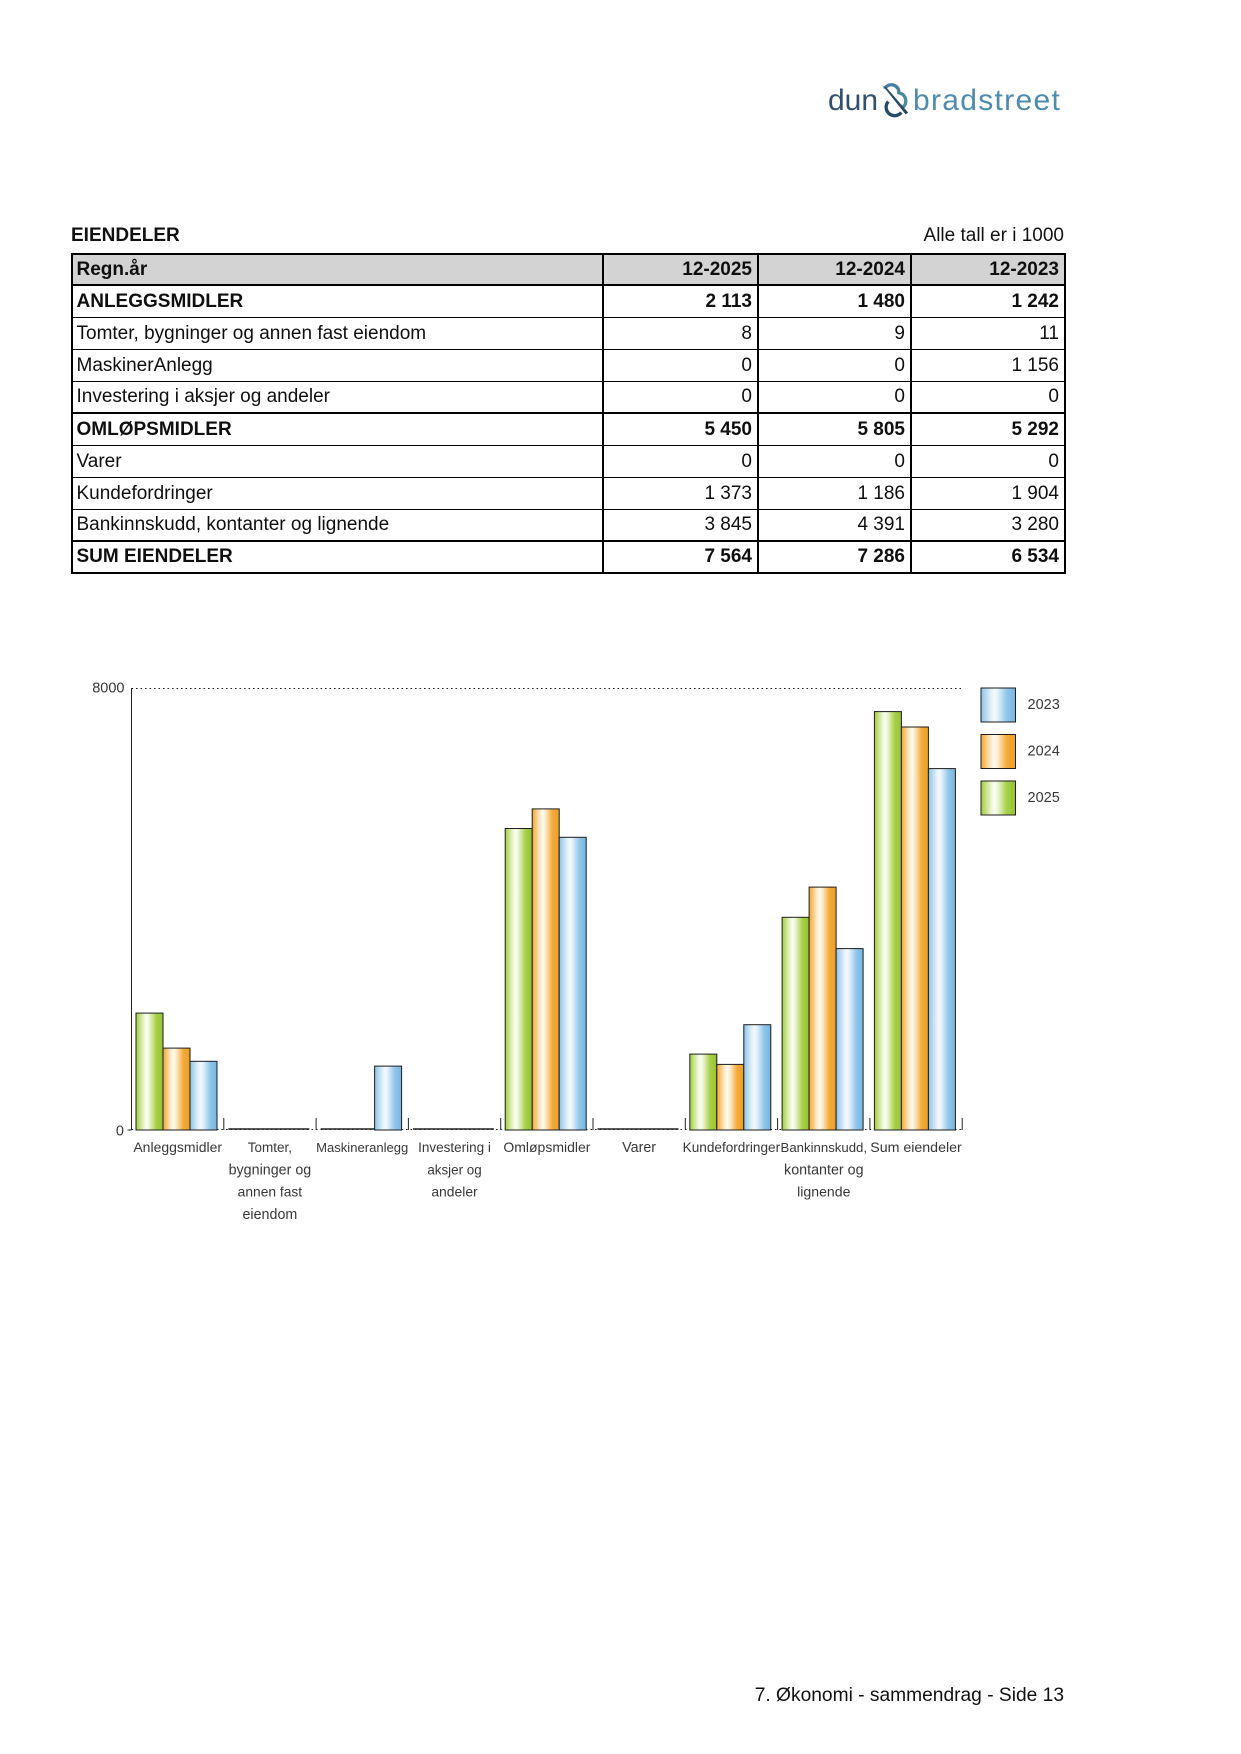 This screenshot has height=1754, width=1241. I want to click on svg-text: Kundefordringer, so click(732, 1147).